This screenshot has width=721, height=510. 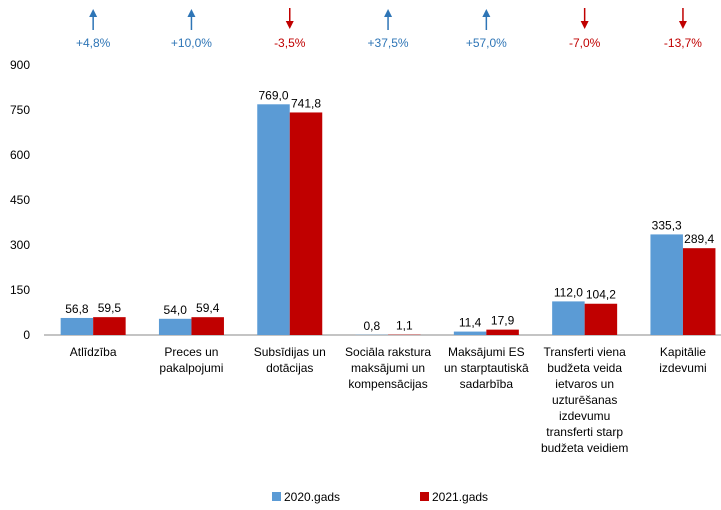 What do you see at coordinates (290, 360) in the screenshot?
I see `x-tick-label: Subsīdijas un dotācijas` at bounding box center [290, 360].